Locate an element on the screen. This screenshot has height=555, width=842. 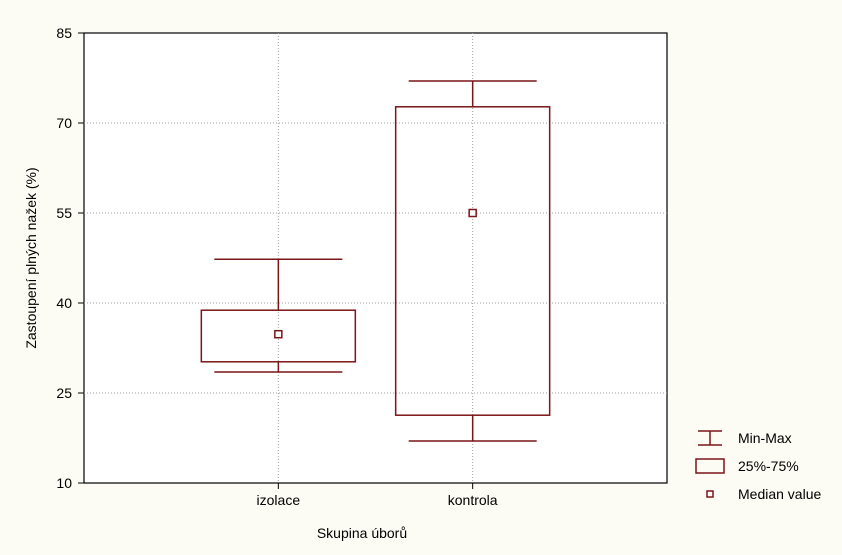
x-tick-label: izolace is located at coordinates (279, 500).